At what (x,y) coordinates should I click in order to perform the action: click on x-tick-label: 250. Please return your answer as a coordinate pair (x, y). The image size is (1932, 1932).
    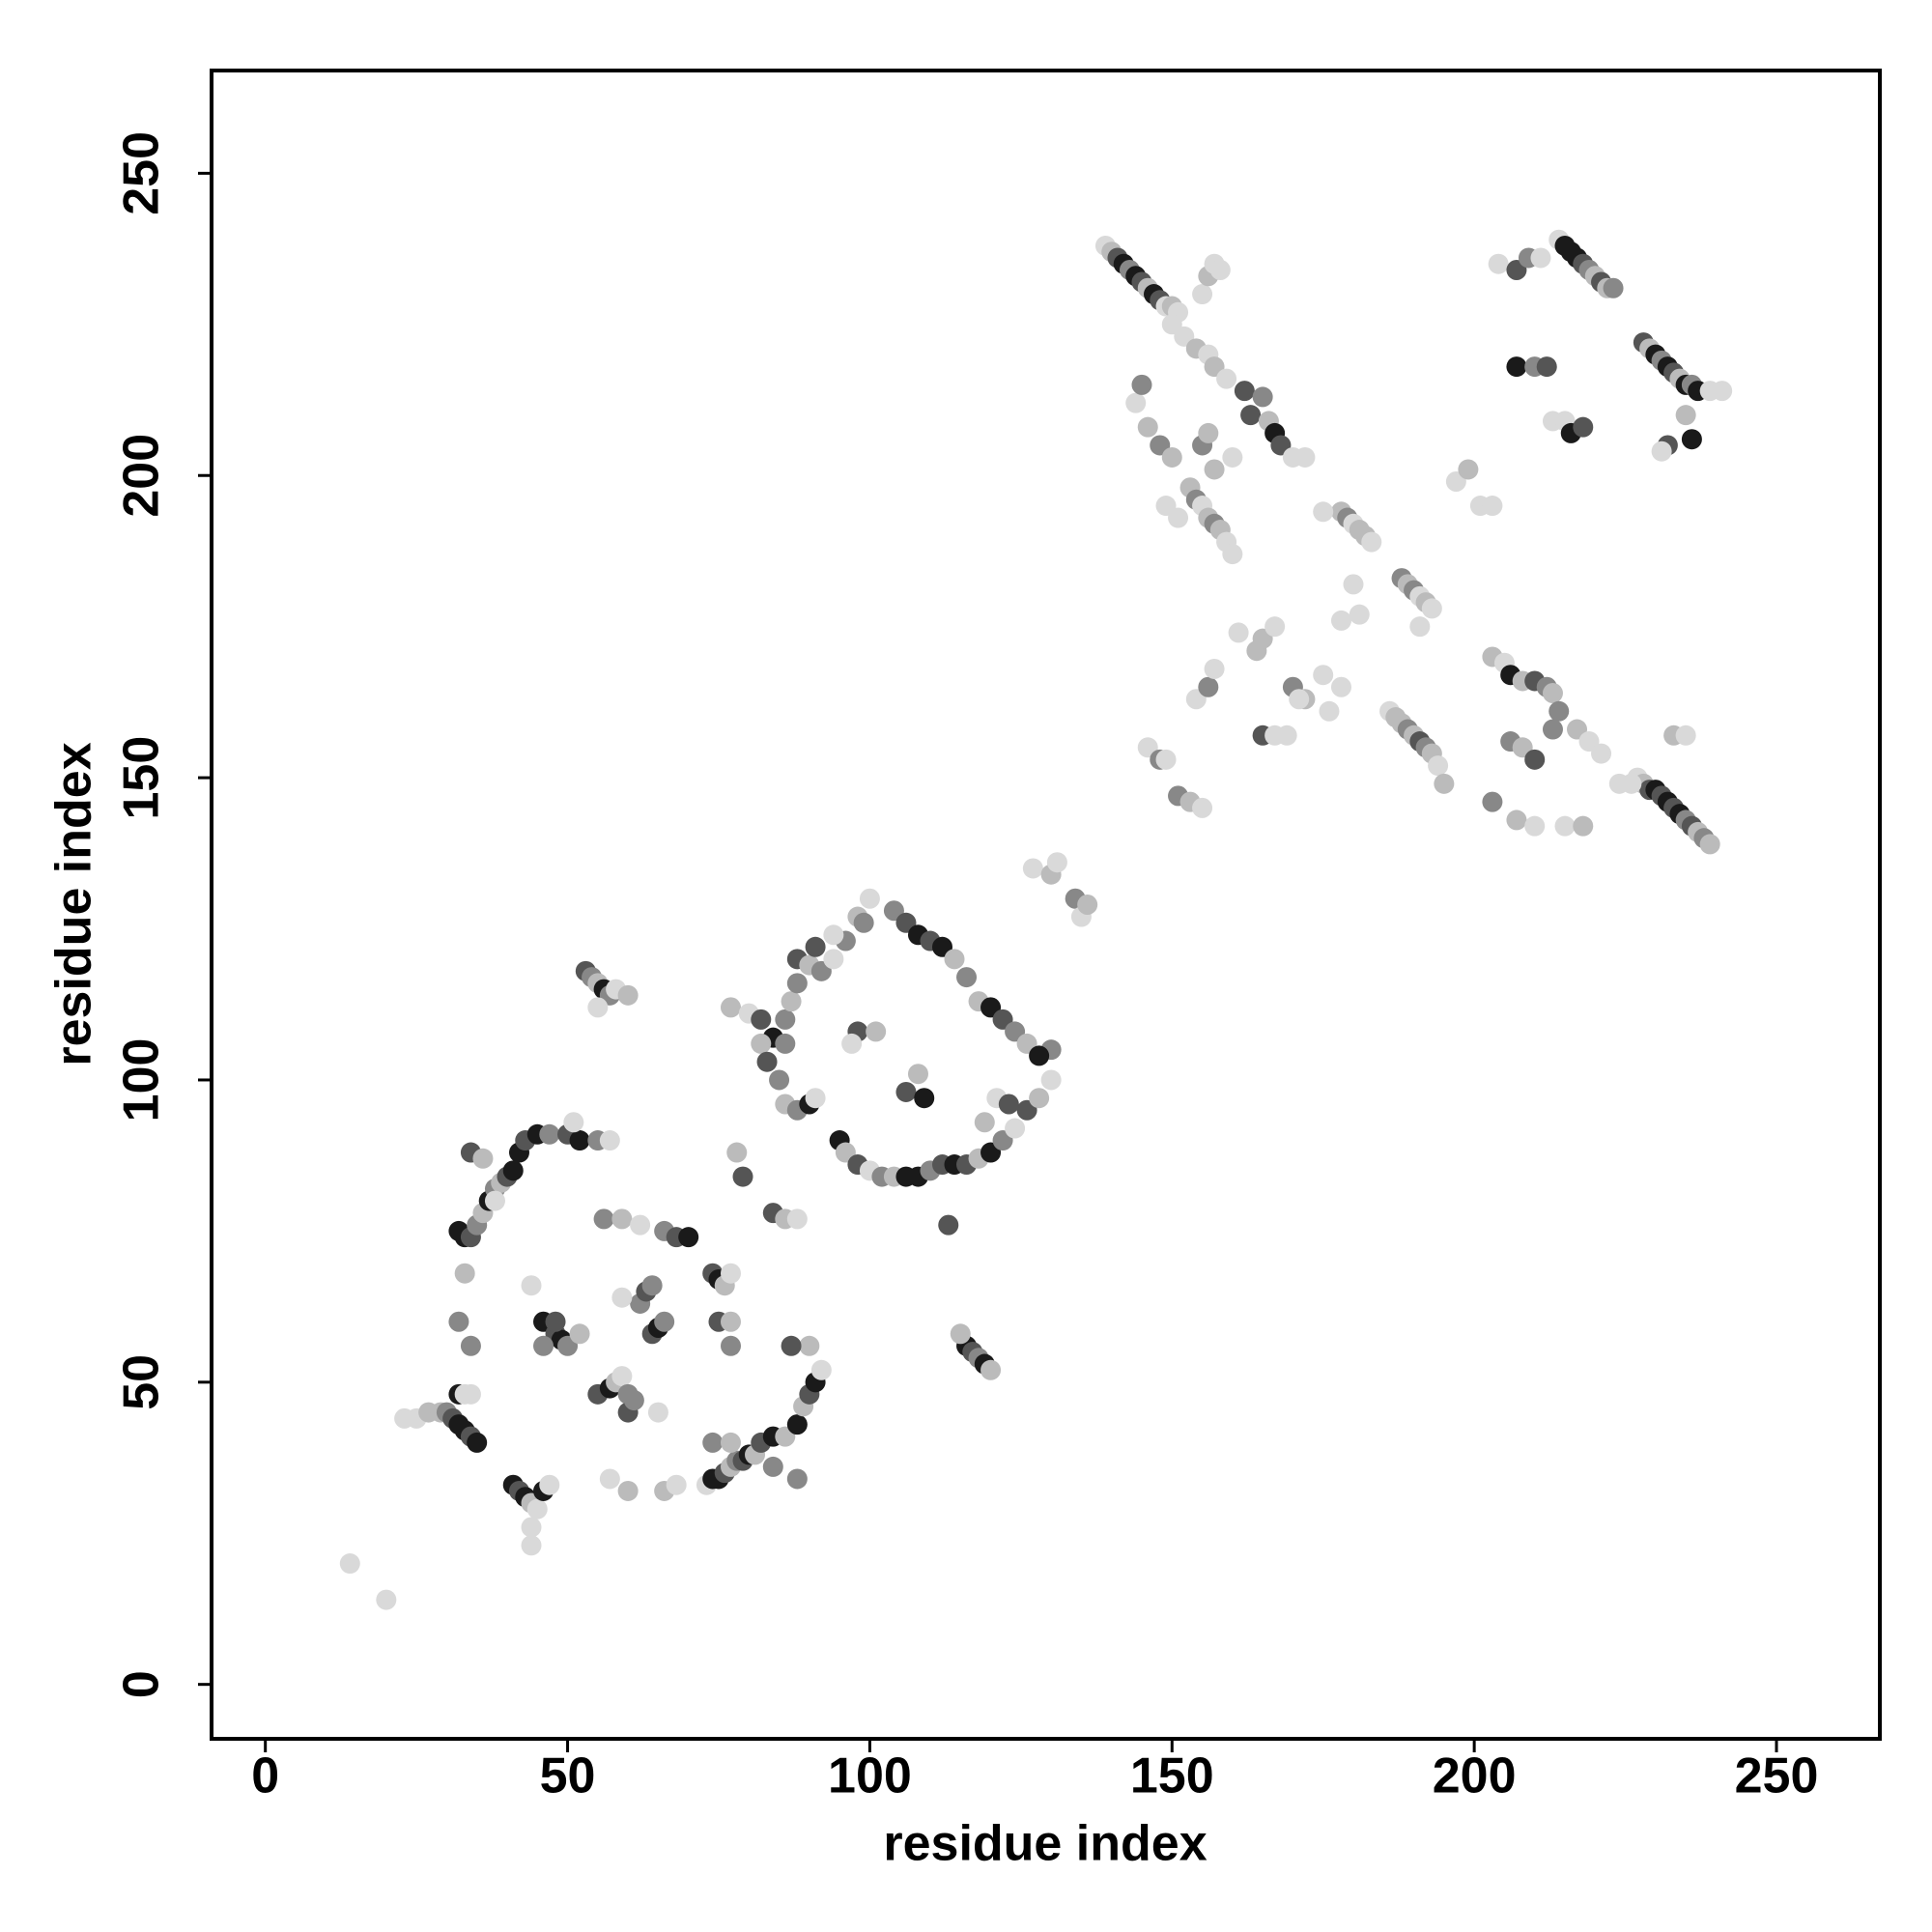
    Looking at the image, I should click on (1777, 1776).